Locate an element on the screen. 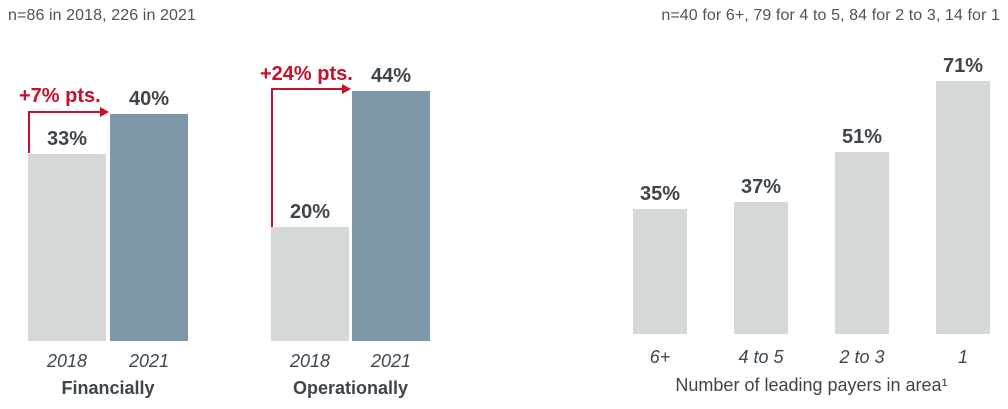  value-label-2018-operationally: 20% is located at coordinates (310, 212).